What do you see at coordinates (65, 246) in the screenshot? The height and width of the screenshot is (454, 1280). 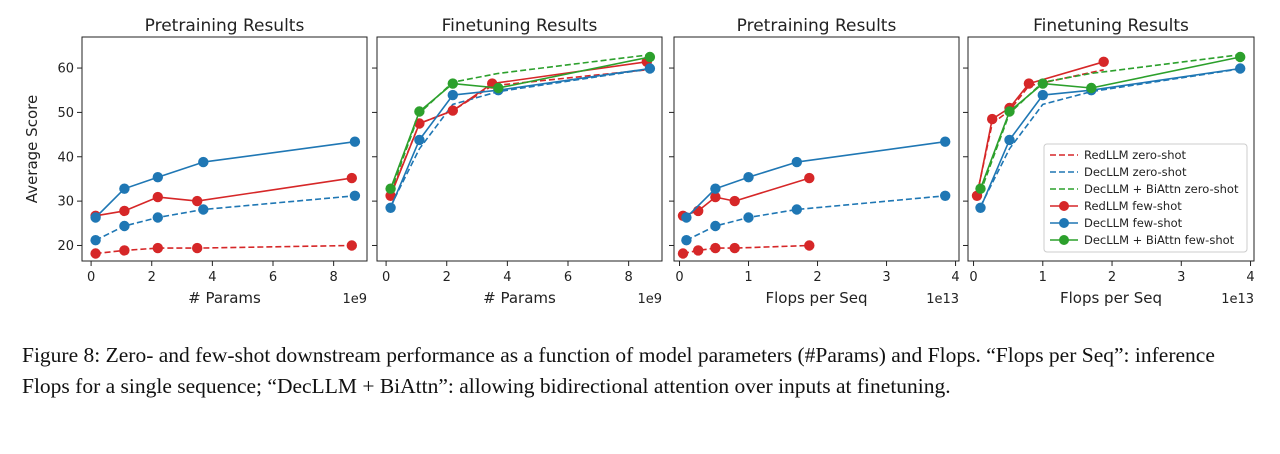 I see `y-tick-label: 20` at bounding box center [65, 246].